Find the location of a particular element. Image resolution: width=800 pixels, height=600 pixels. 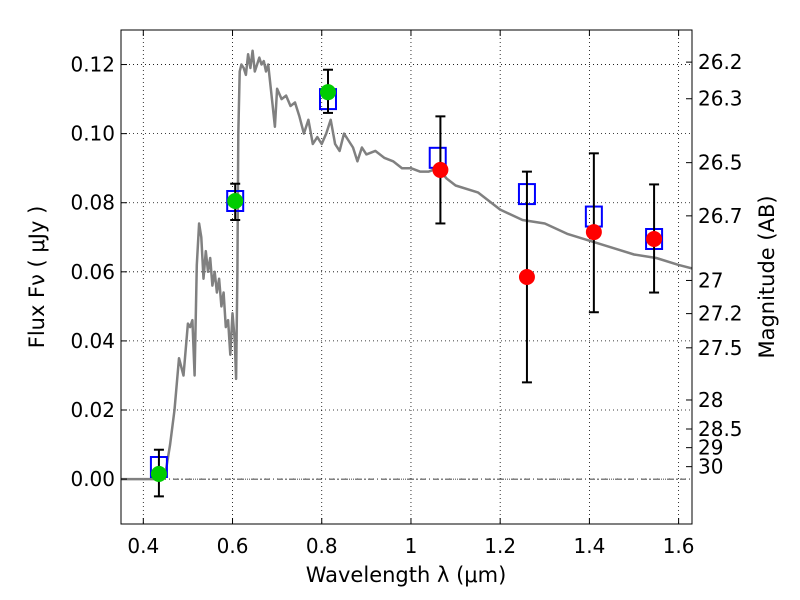

x-tick-label: 0.4 is located at coordinates (143, 546).